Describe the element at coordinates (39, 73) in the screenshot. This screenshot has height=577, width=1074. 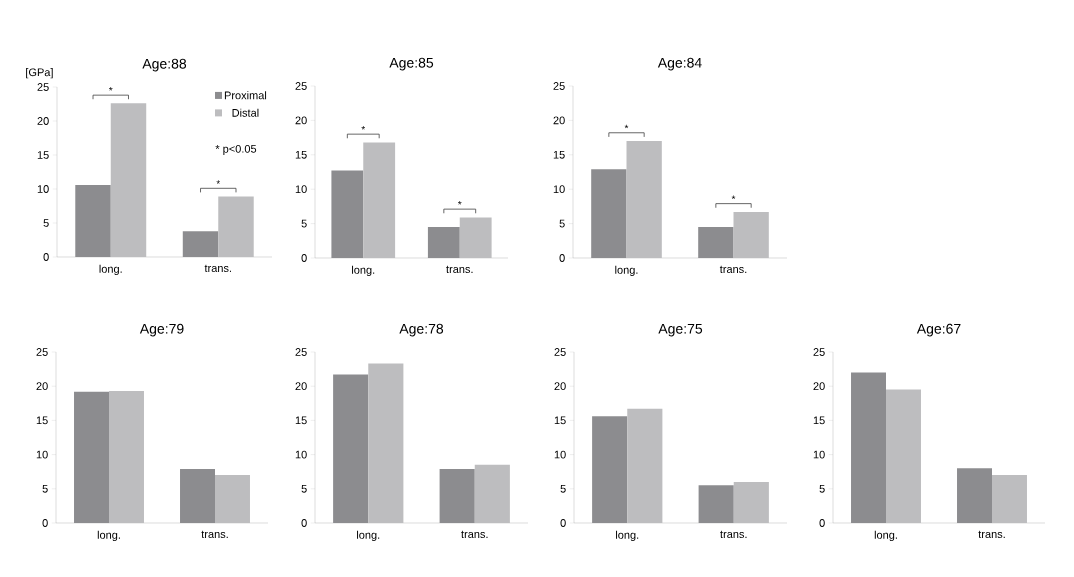
I see `y-axis-title: [GPa]` at that location.